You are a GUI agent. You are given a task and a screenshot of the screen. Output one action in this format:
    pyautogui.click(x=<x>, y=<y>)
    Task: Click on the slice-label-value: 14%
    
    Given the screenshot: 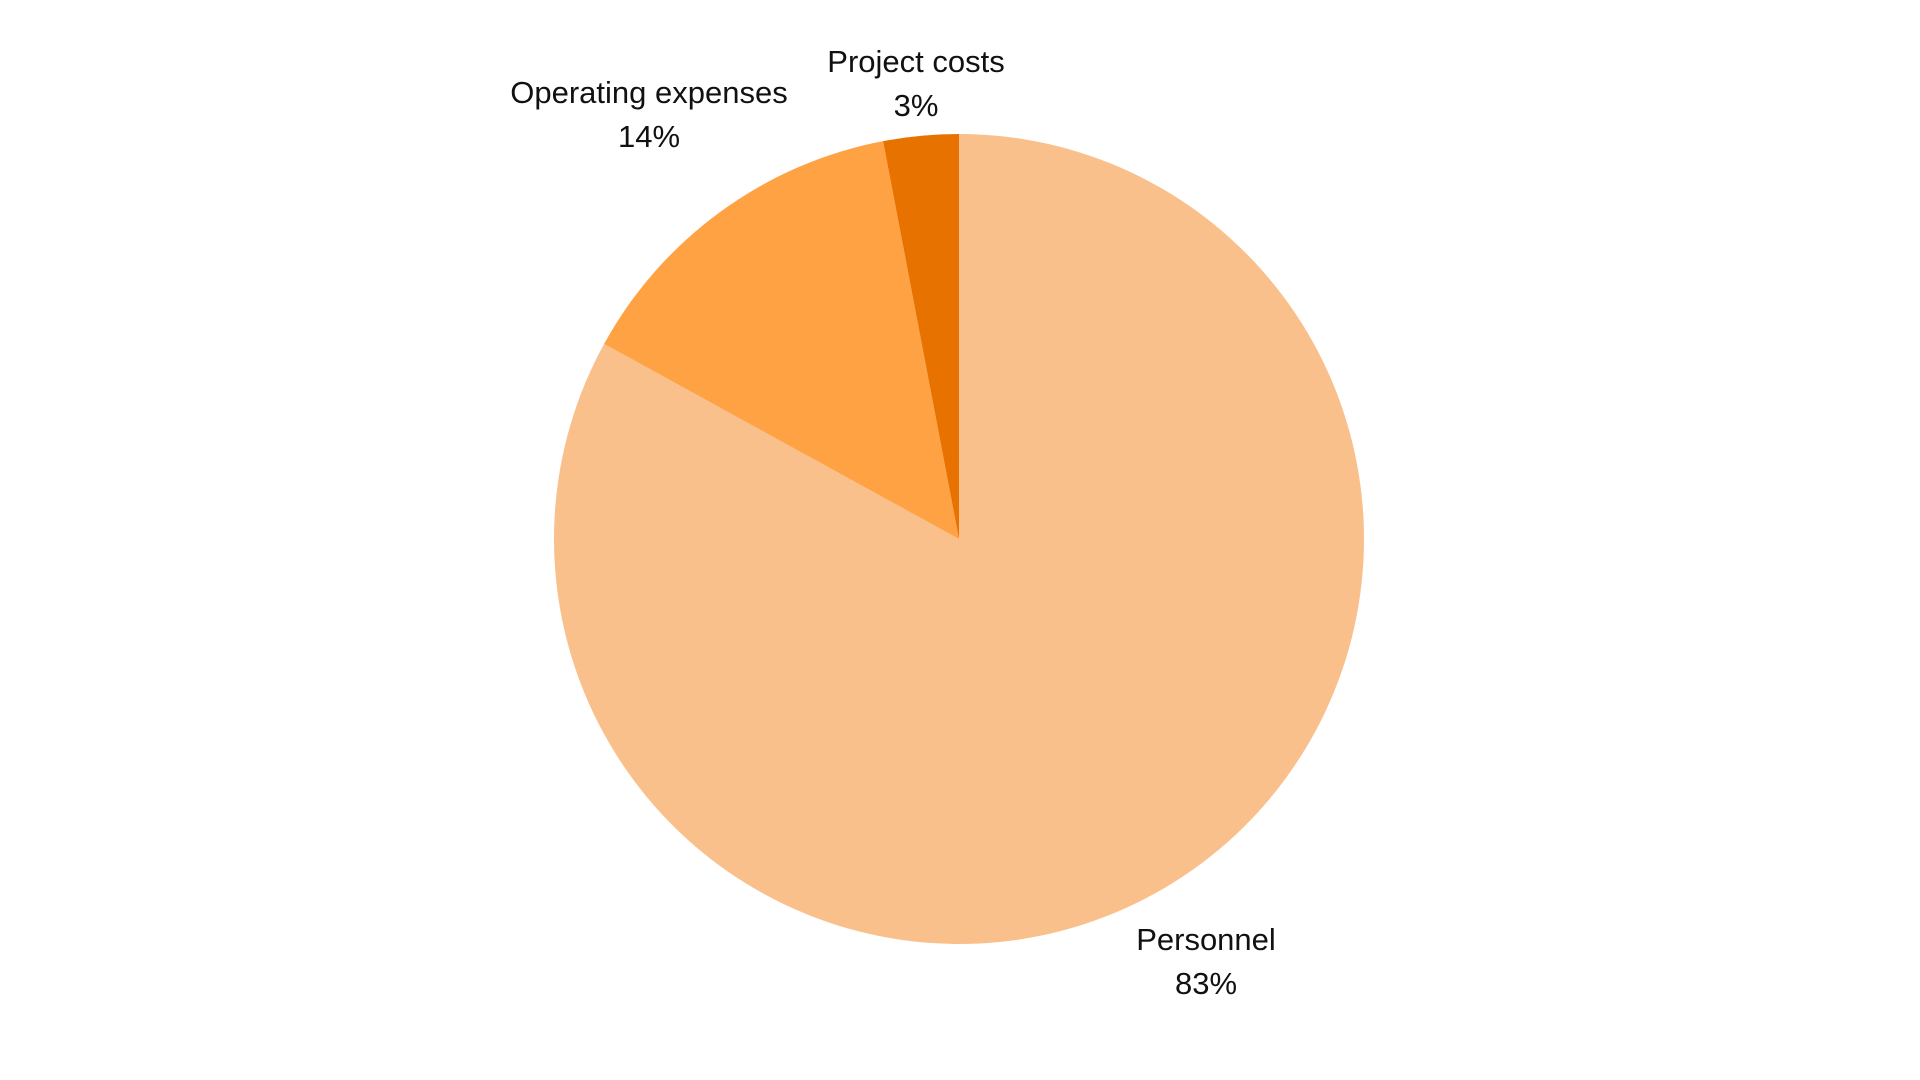 What is the action you would take?
    pyautogui.click(x=649, y=136)
    